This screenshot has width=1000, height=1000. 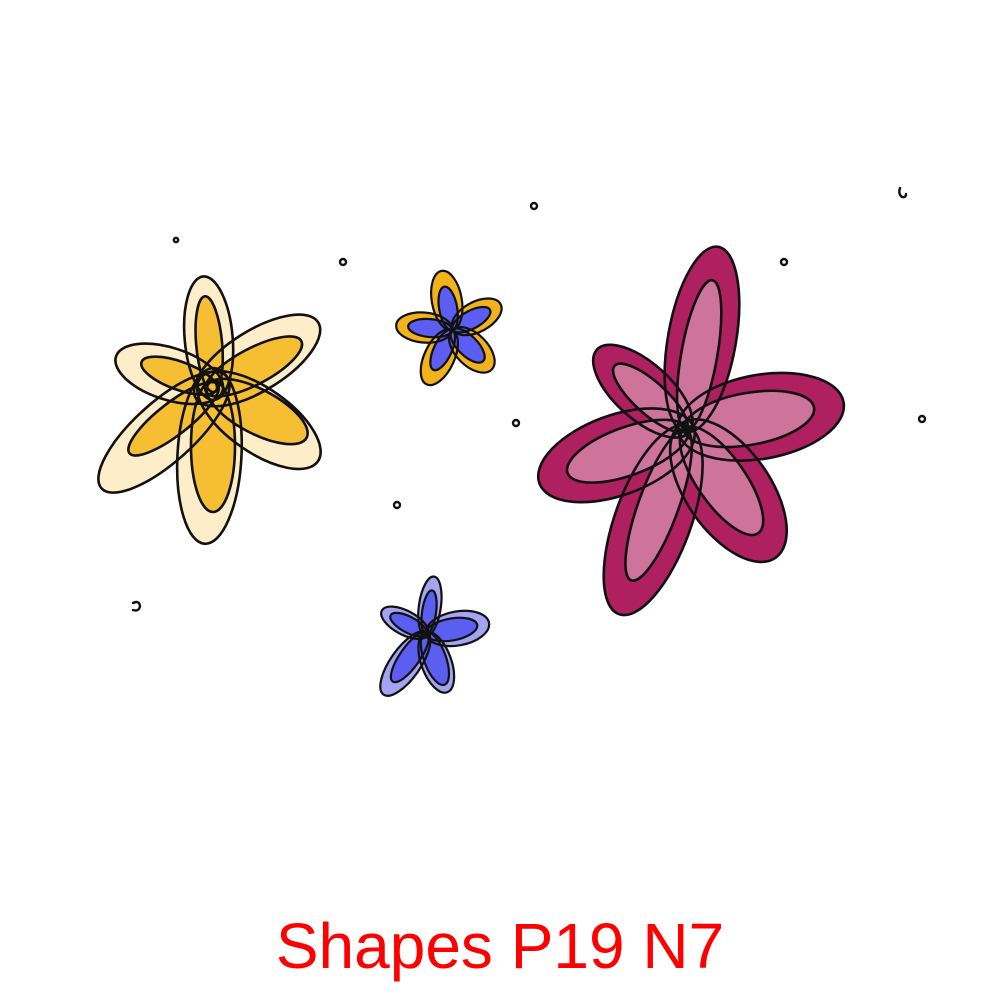 What do you see at coordinates (691, 431) in the screenshot?
I see `flower-large-magenta-icon` at bounding box center [691, 431].